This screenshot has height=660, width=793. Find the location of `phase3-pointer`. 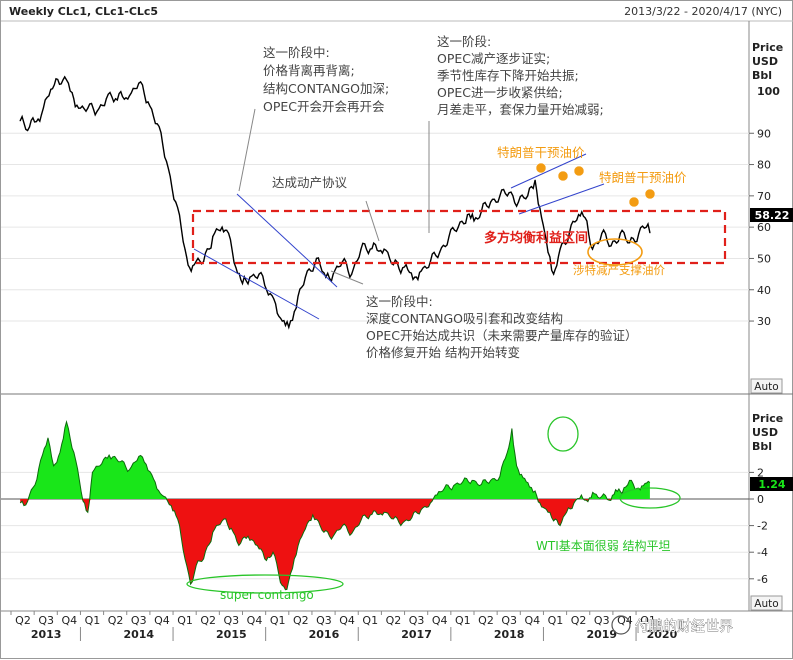

phase3-pointer is located at coordinates (347, 277).